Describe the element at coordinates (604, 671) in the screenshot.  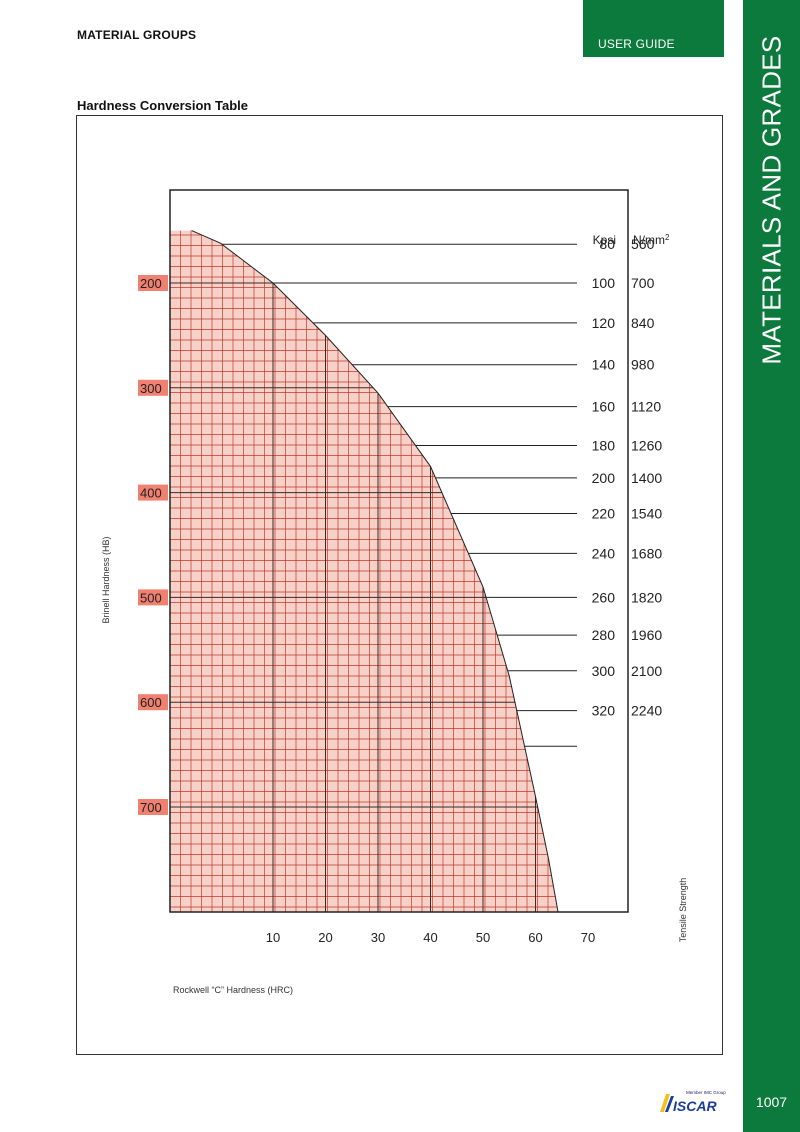
I see `tensile-kpsi: 300` at that location.